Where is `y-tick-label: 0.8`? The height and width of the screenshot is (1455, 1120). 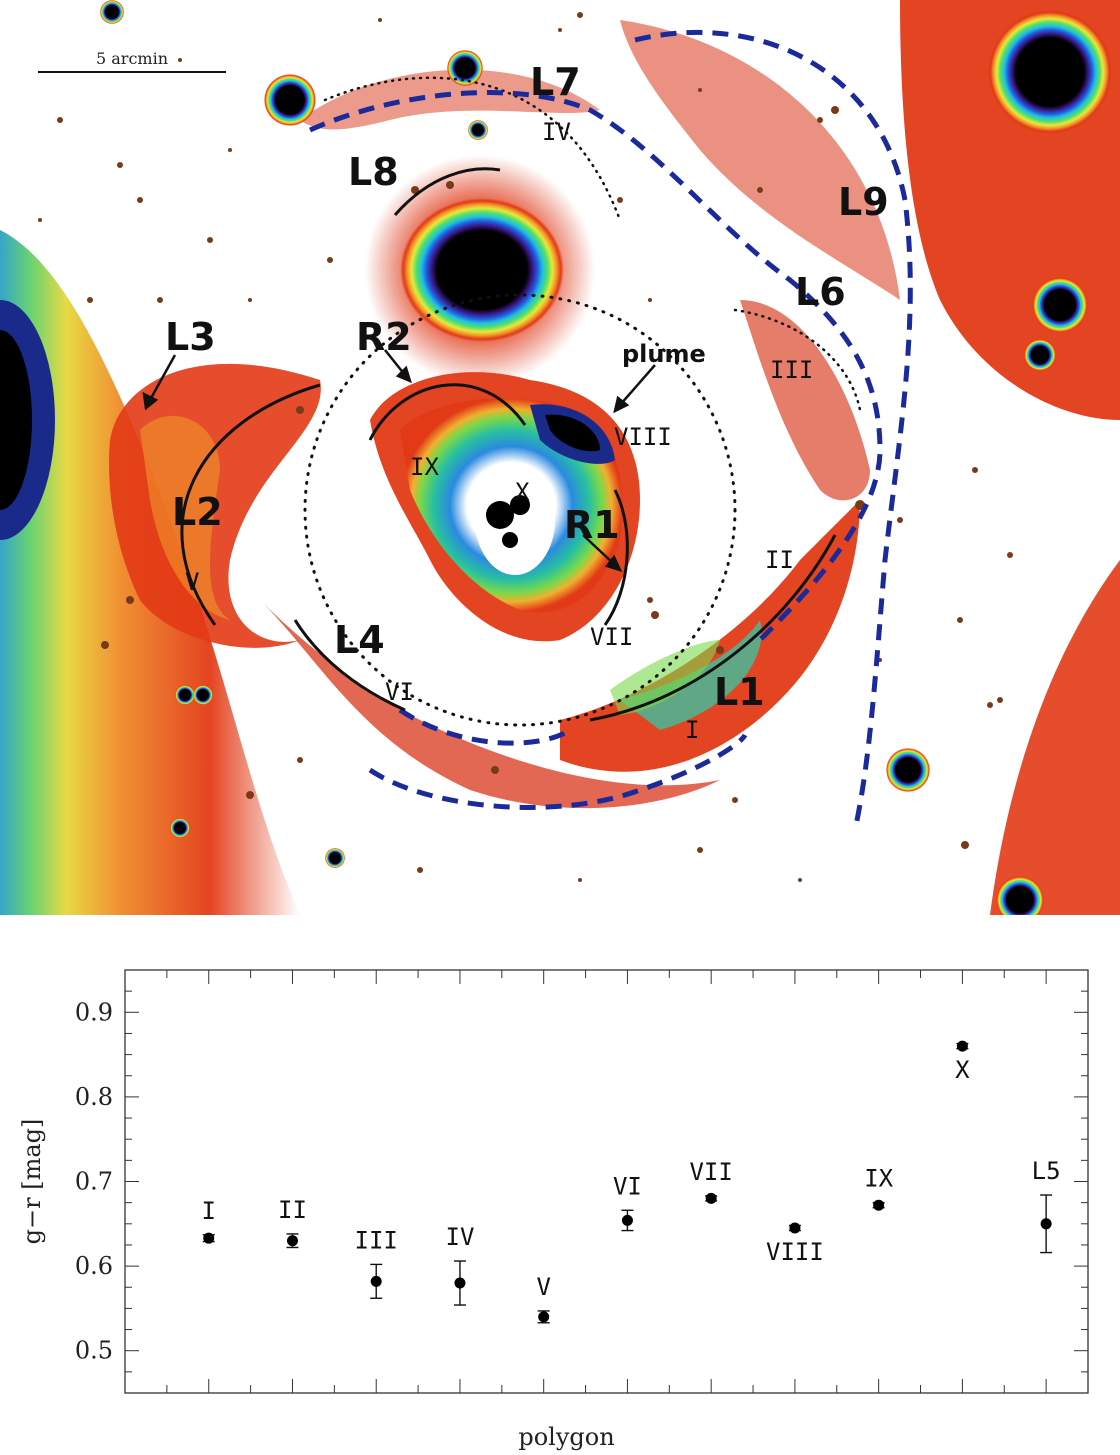 y-tick-label: 0.8 is located at coordinates (94, 1097).